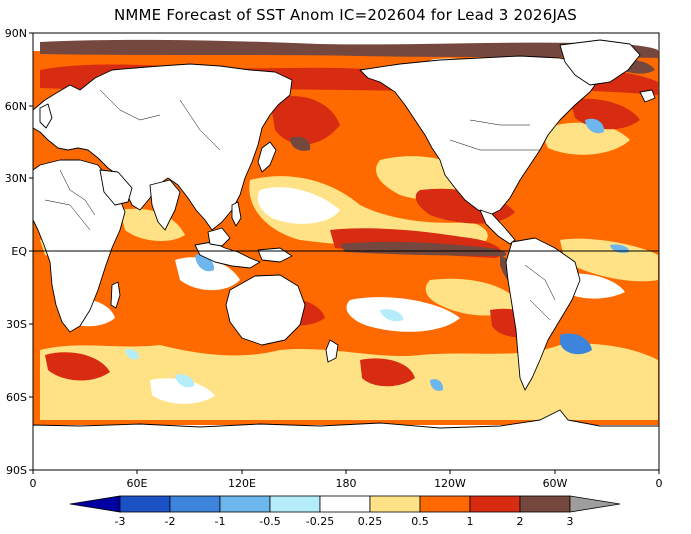  What do you see at coordinates (116, 187) in the screenshot?
I see `land-arabia` at bounding box center [116, 187].